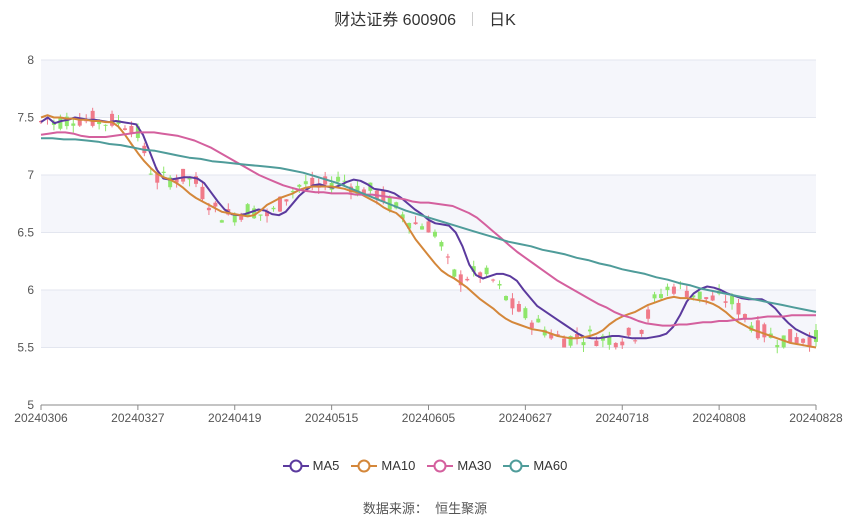 Image resolution: width=850 pixels, height=517 pixels. Describe the element at coordinates (310, 465) in the screenshot. I see `legend-item-ma5: MA5` at that location.